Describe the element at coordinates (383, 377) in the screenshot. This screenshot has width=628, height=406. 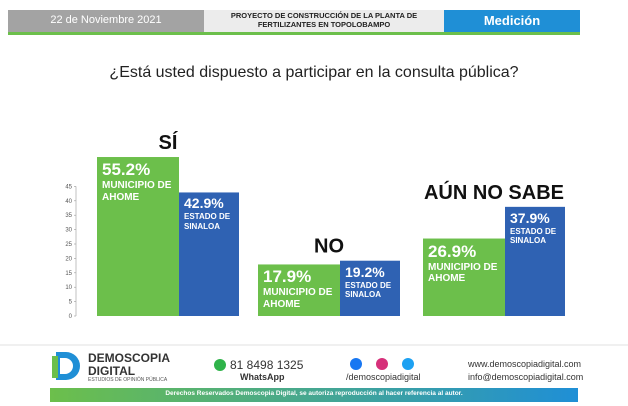
I see `social: /demoscopiadigital` at that location.